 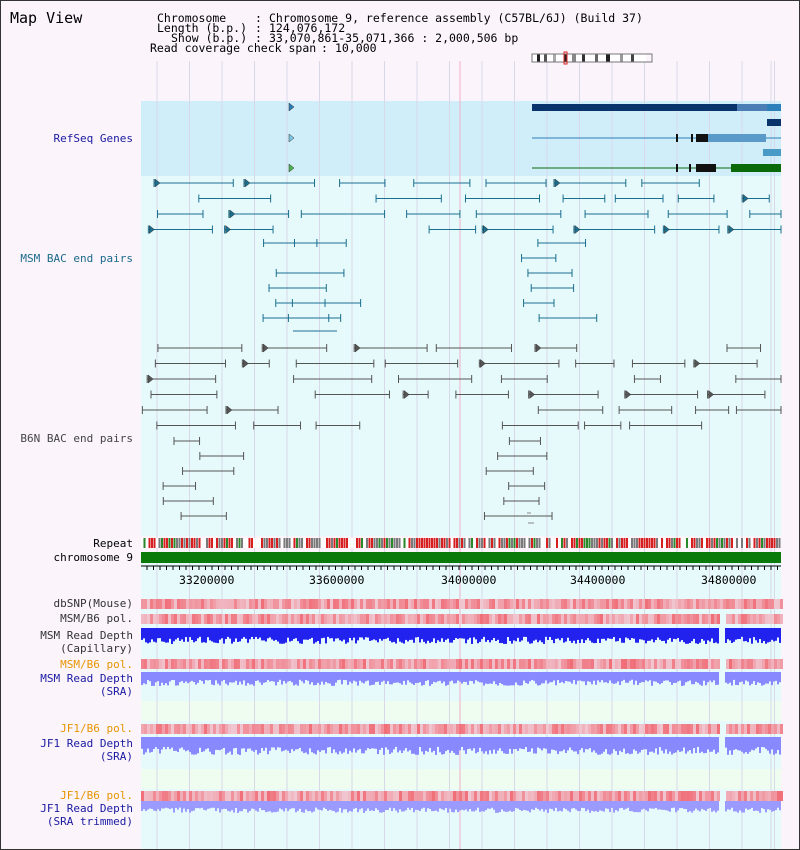 What do you see at coordinates (86, 743) in the screenshot?
I see `track-label-jf1-depth: JF1 Read Depth` at bounding box center [86, 743].